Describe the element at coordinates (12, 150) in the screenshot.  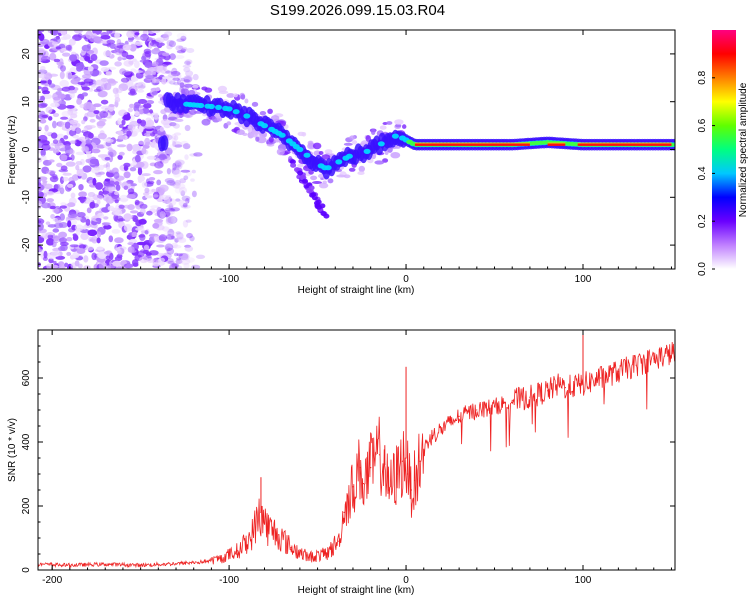
I see `spectrogram-y-axis-label: Frequency (Hz)` at that location.